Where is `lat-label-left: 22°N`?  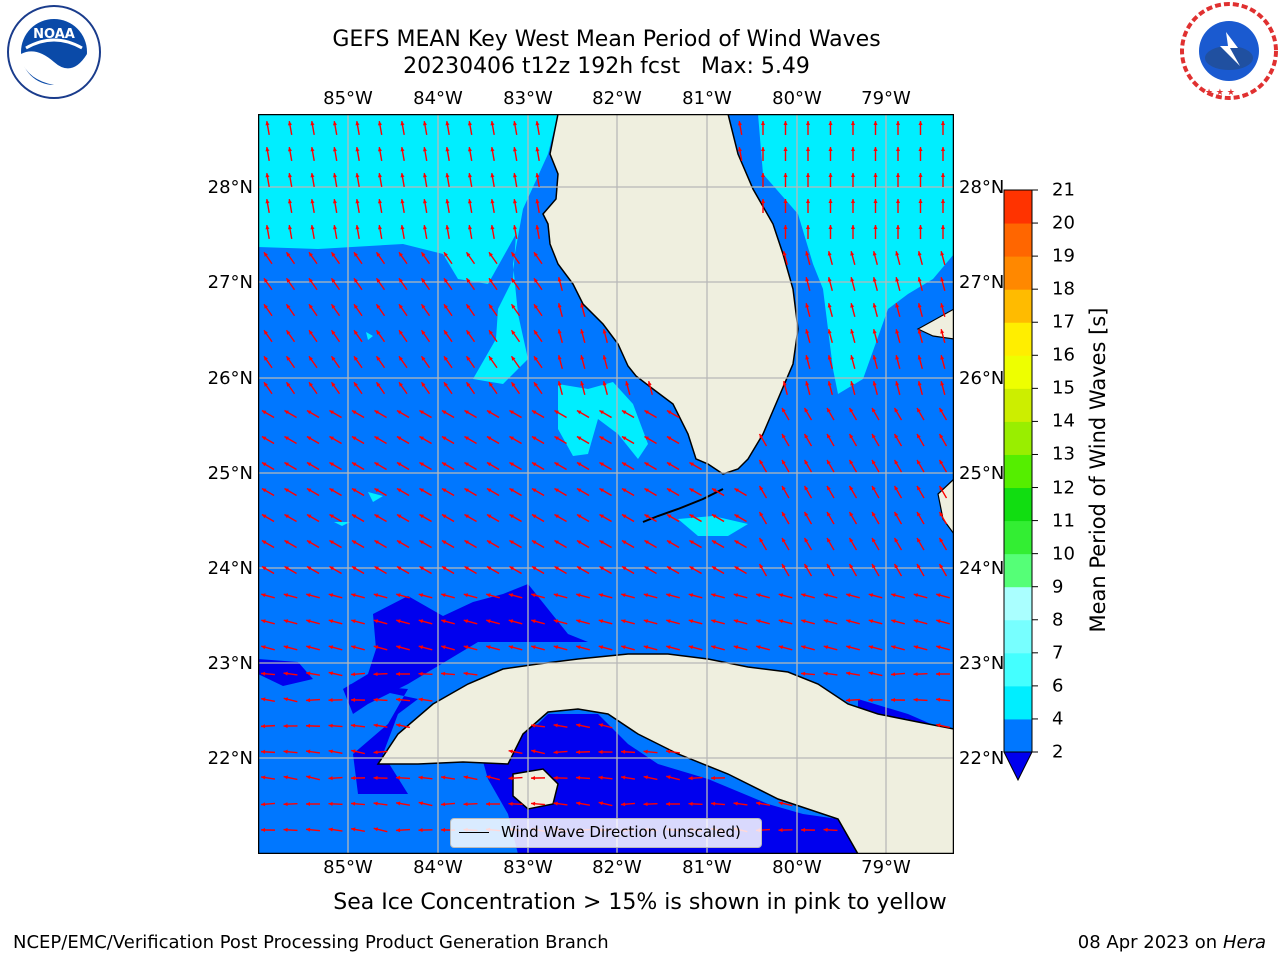 lat-label-left: 22°N is located at coordinates (230, 758).